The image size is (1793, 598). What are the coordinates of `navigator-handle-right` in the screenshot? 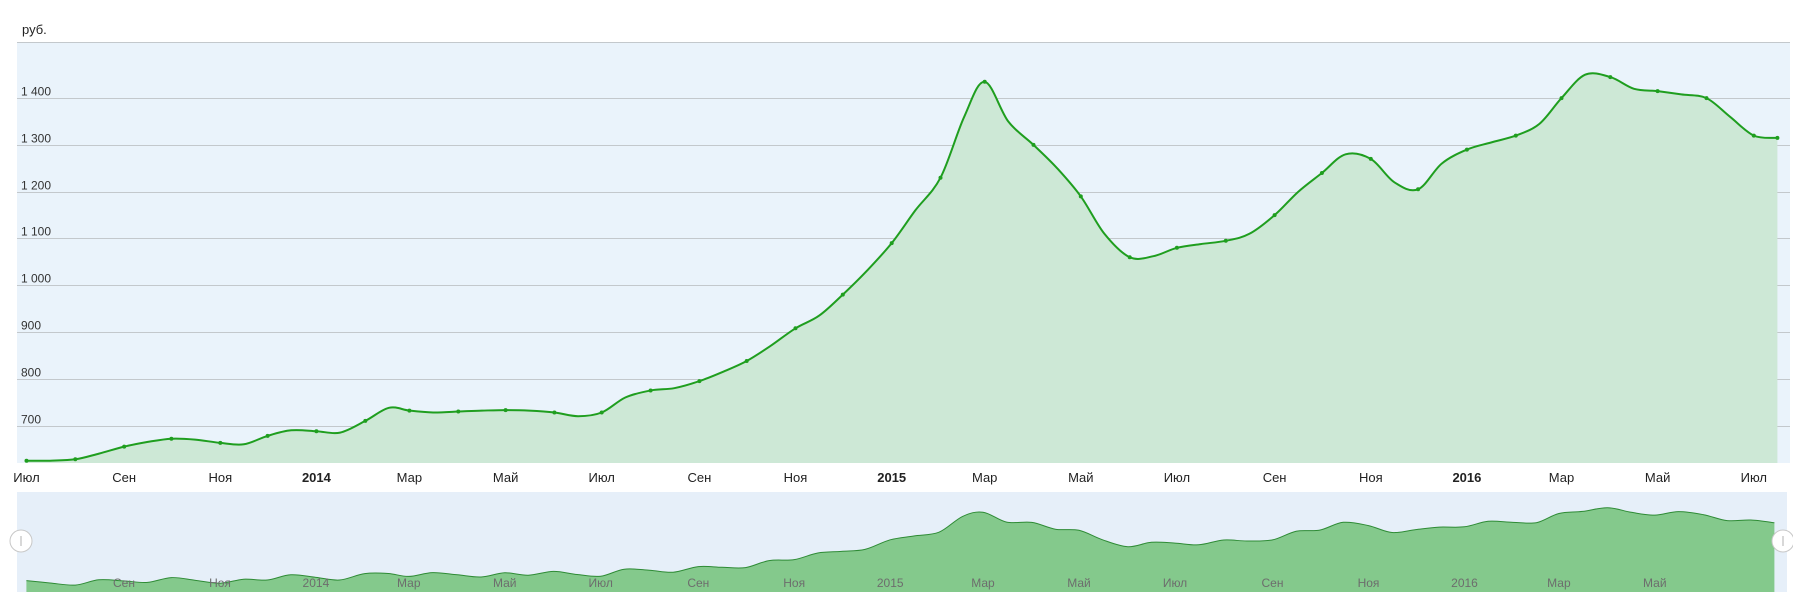 It's located at (1782, 541).